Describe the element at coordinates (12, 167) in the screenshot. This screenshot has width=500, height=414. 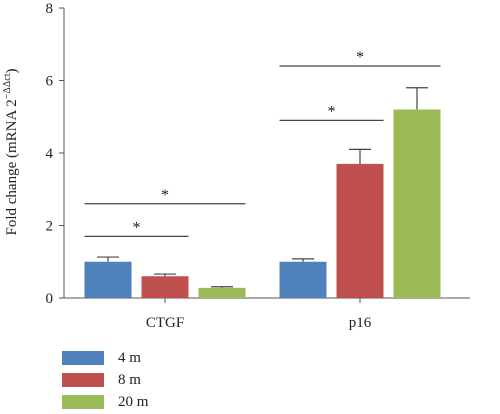
I see `y-axis-label-main: Fold change (mRNA 2` at that location.